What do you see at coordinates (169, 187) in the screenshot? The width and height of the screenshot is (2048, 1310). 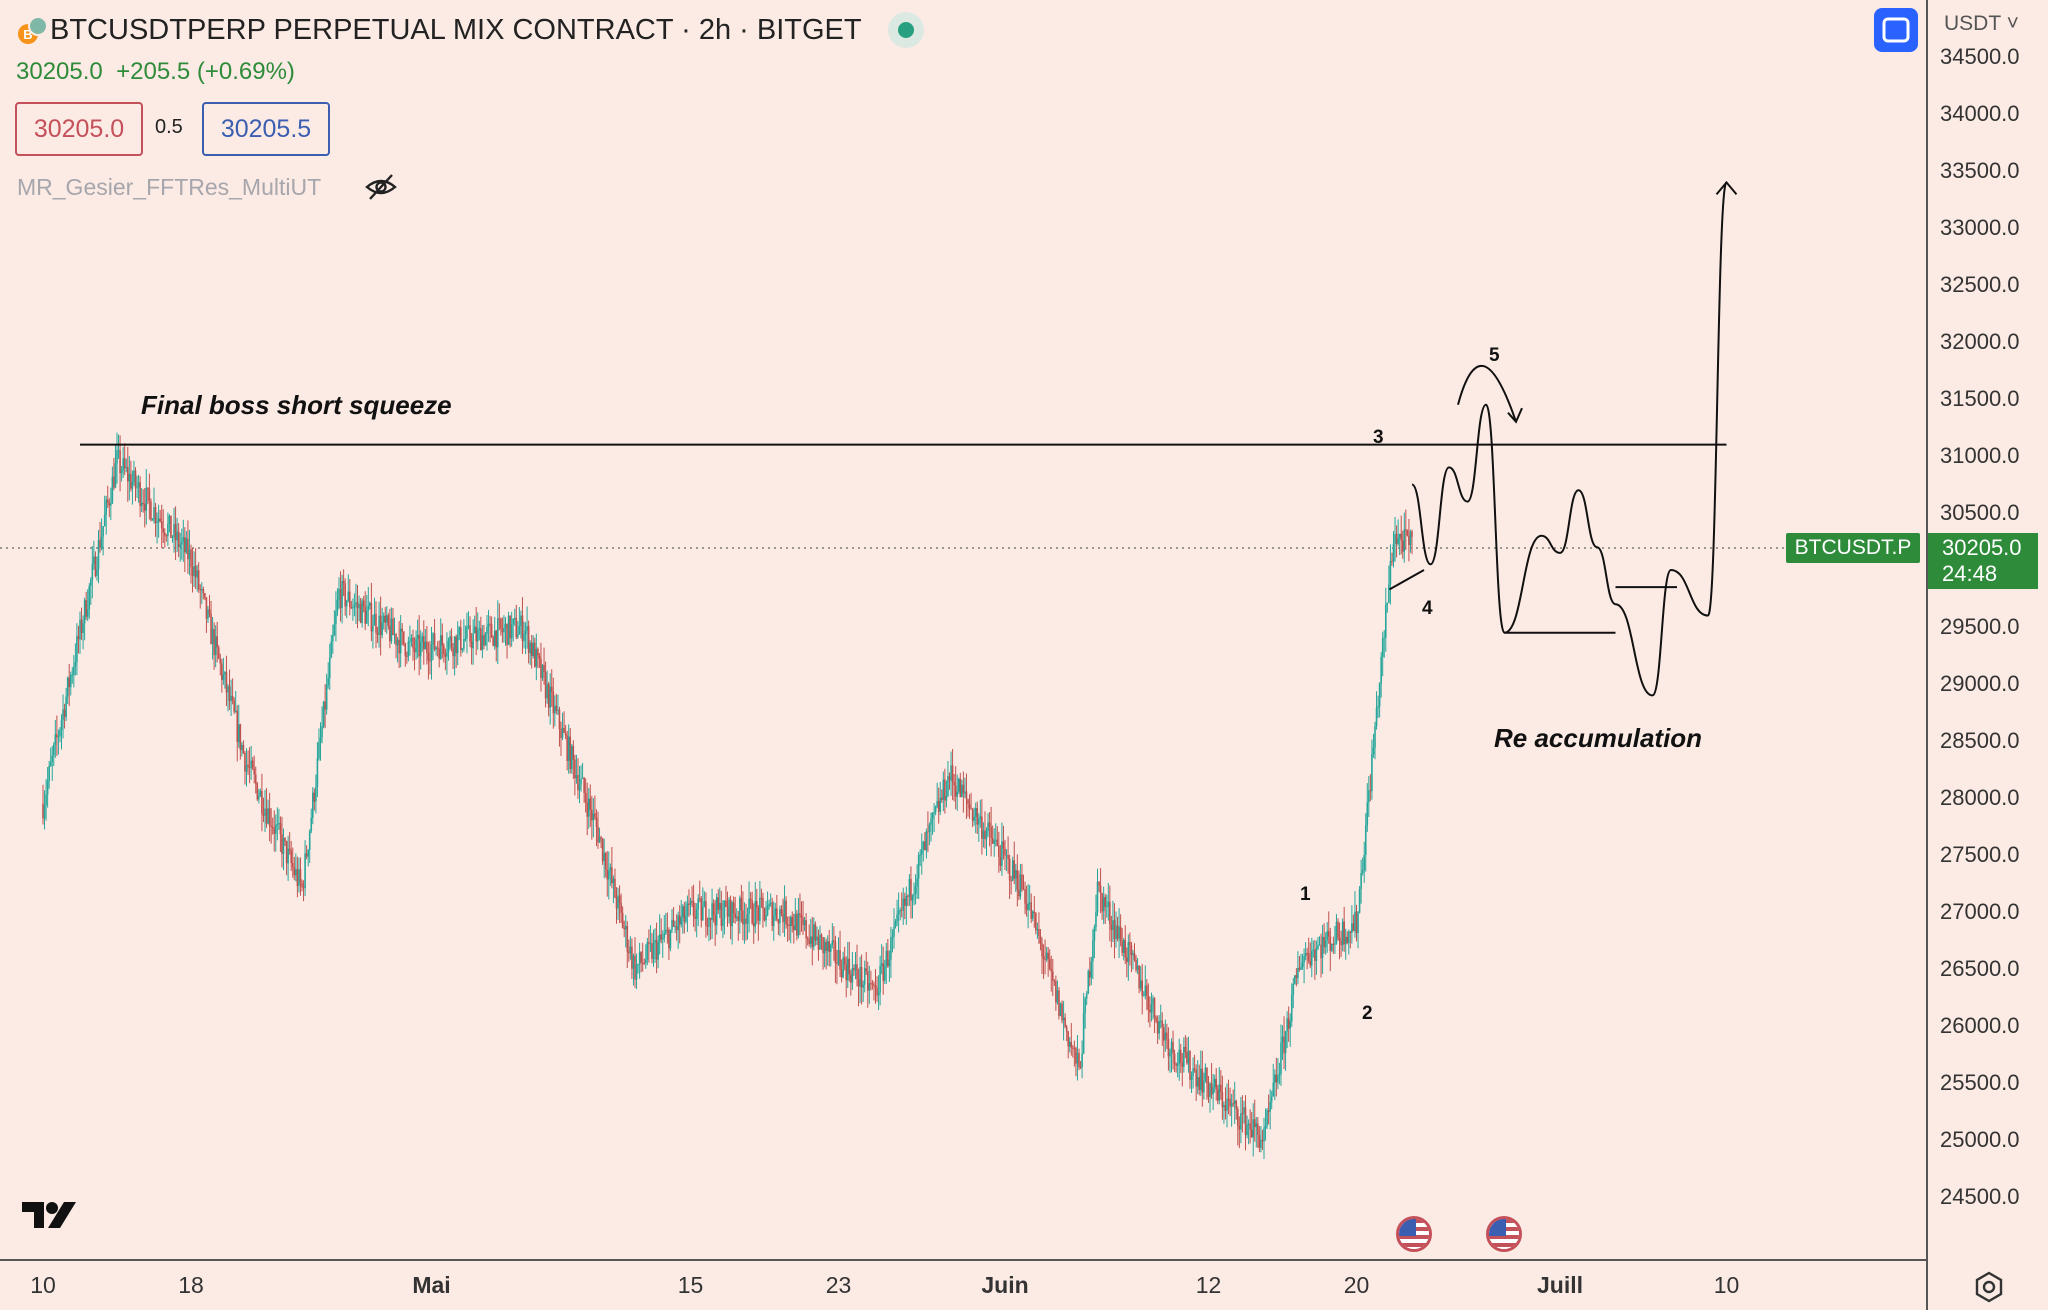 I see `indicator-name: MR_Gesier_FFTRes_MultiUT` at bounding box center [169, 187].